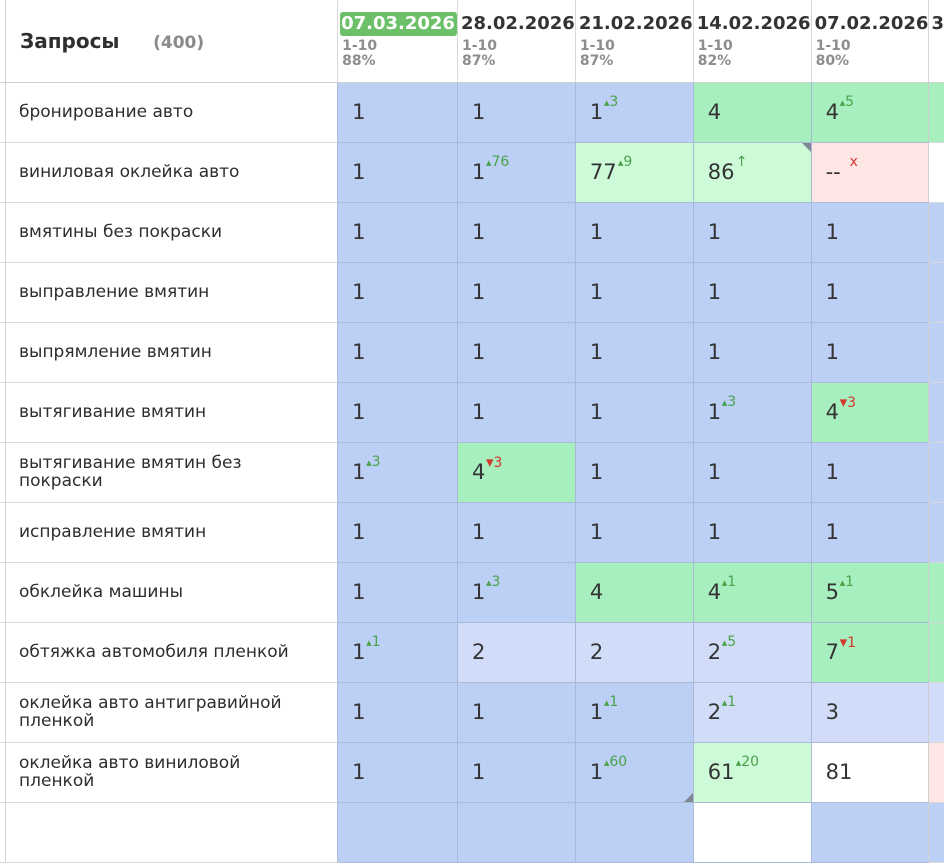 The width and height of the screenshot is (944, 863). I want to click on position-cell: -- x, so click(869, 172).